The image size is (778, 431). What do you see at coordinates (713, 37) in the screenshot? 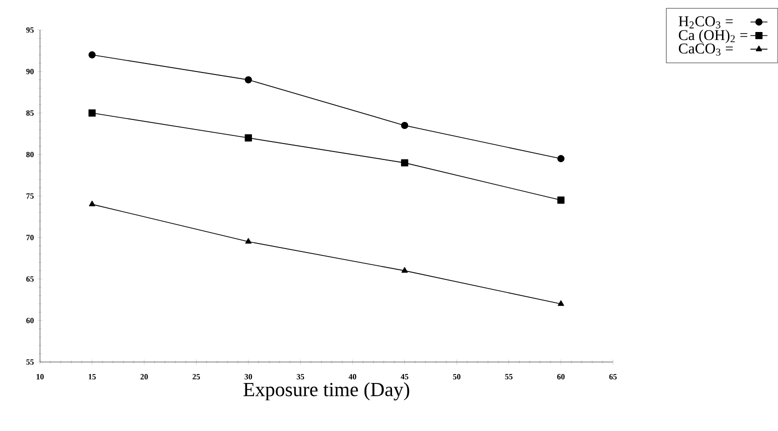
I see `legend-label: Ca (OH)$_{2}$ =` at bounding box center [713, 37].